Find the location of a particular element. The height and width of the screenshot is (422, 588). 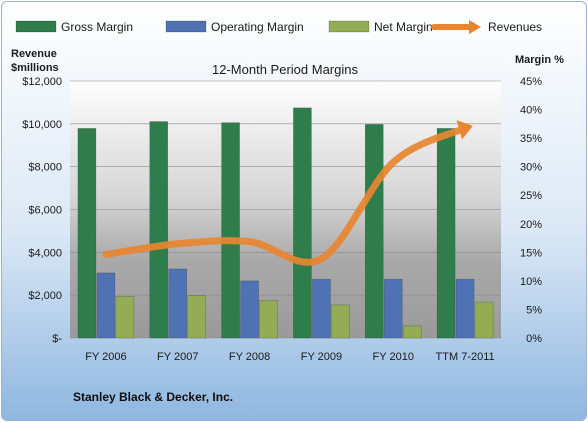

right-tick-label: 15% is located at coordinates (531, 253).